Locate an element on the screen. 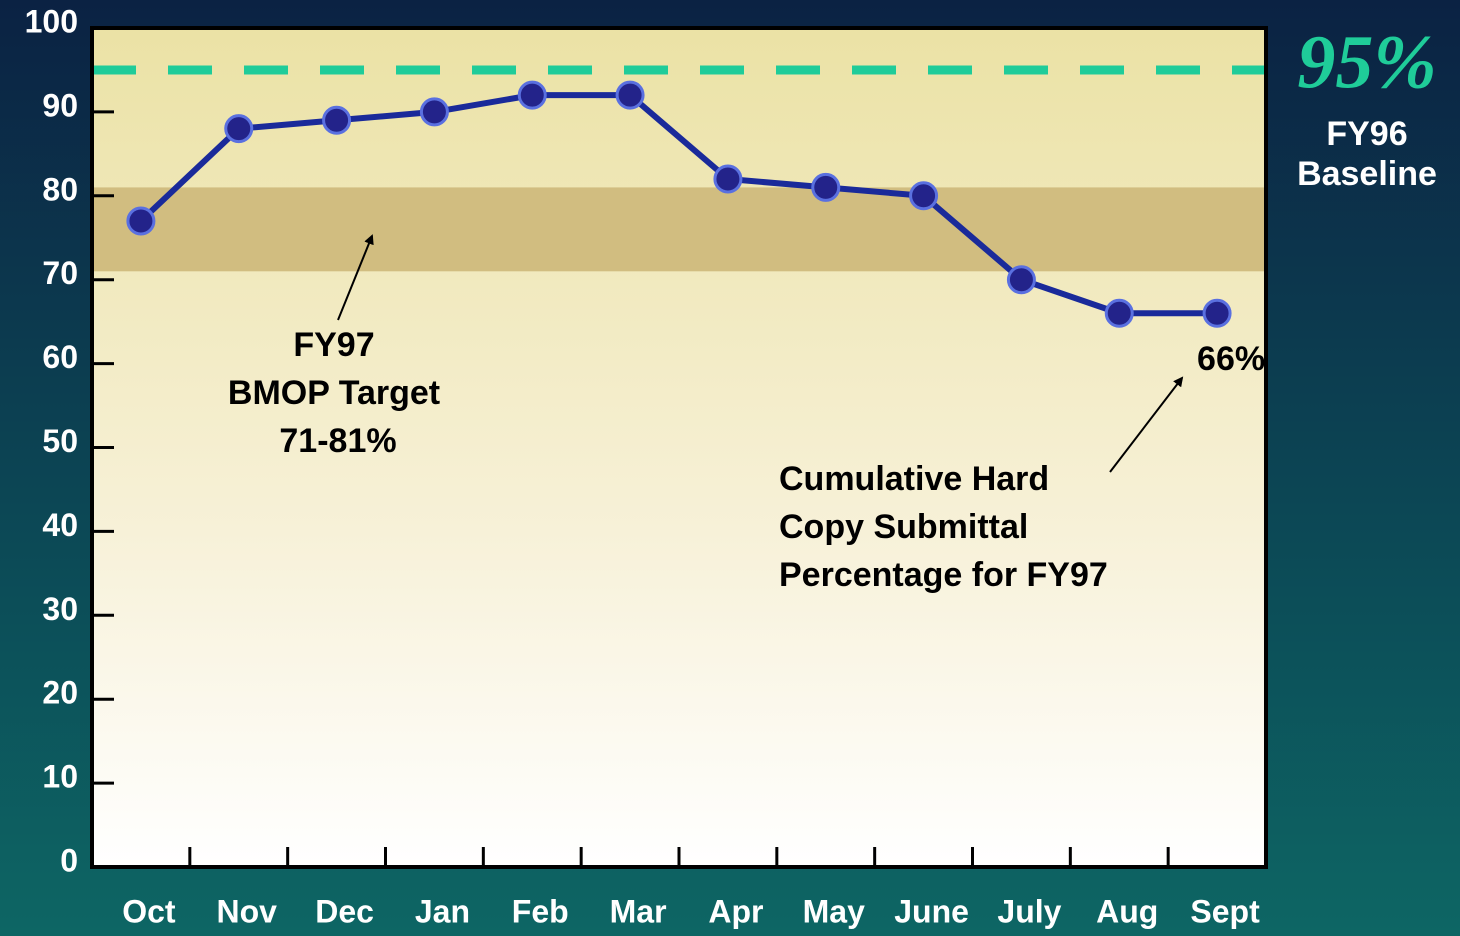 This screenshot has width=1460, height=936. y-tick-label: 40 is located at coordinates (60, 525).